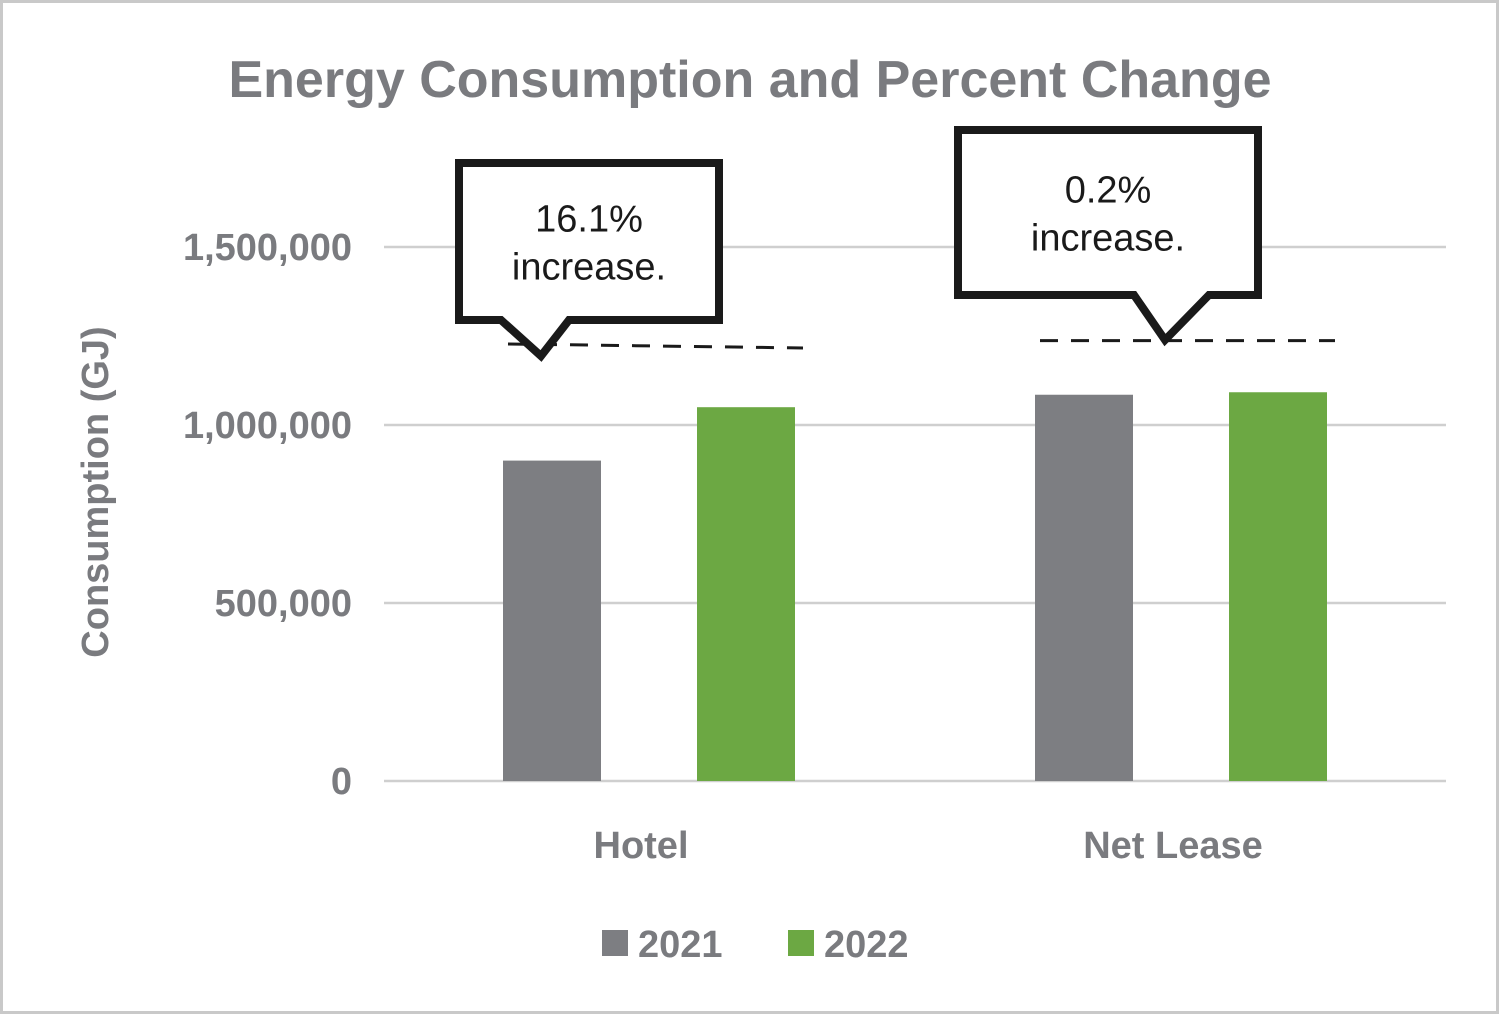 This screenshot has width=1499, height=1014. Describe the element at coordinates (1084, 587) in the screenshot. I see `bar-net-lease-2021` at that location.